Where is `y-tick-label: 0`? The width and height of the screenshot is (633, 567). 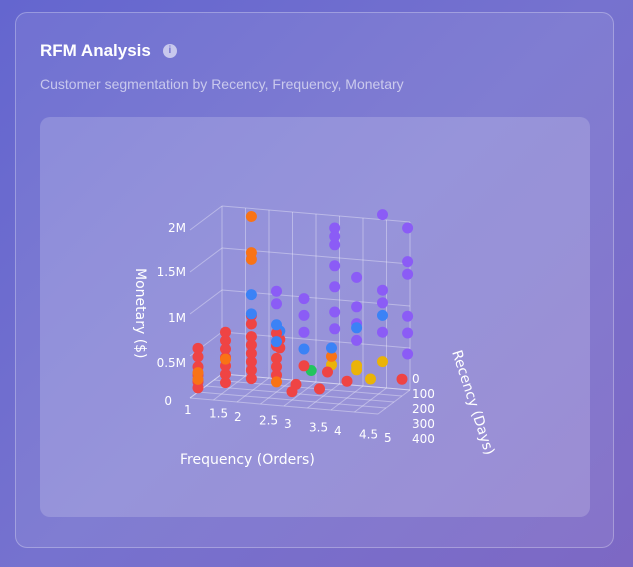
y-tick-label: 0 is located at coordinates (416, 379).